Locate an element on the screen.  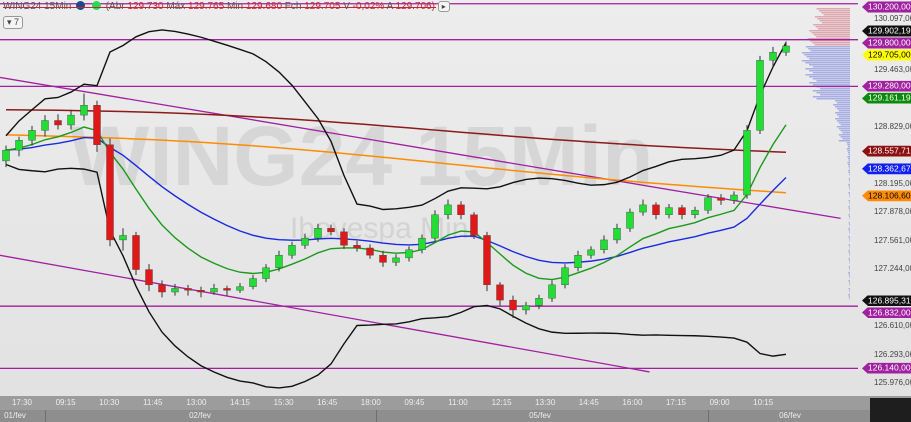
price-tag: 129.705,00 is located at coordinates (886, 55).